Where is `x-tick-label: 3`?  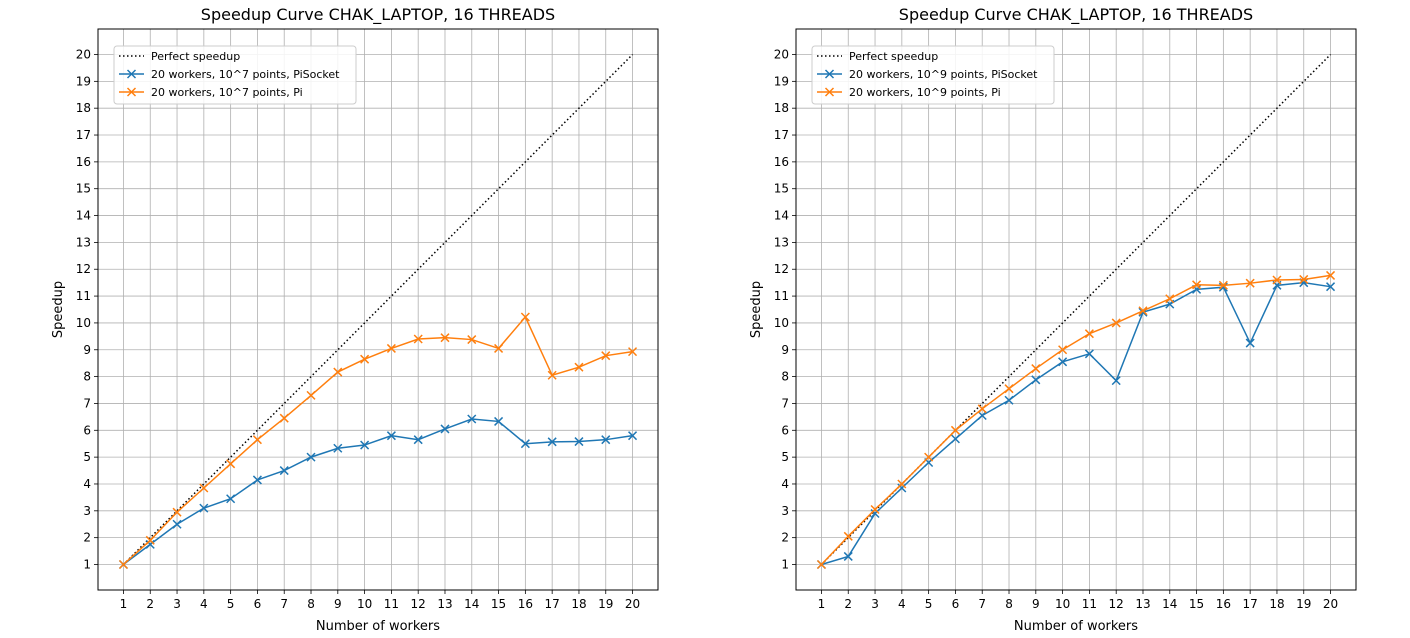
x-tick-label: 3 is located at coordinates (875, 604).